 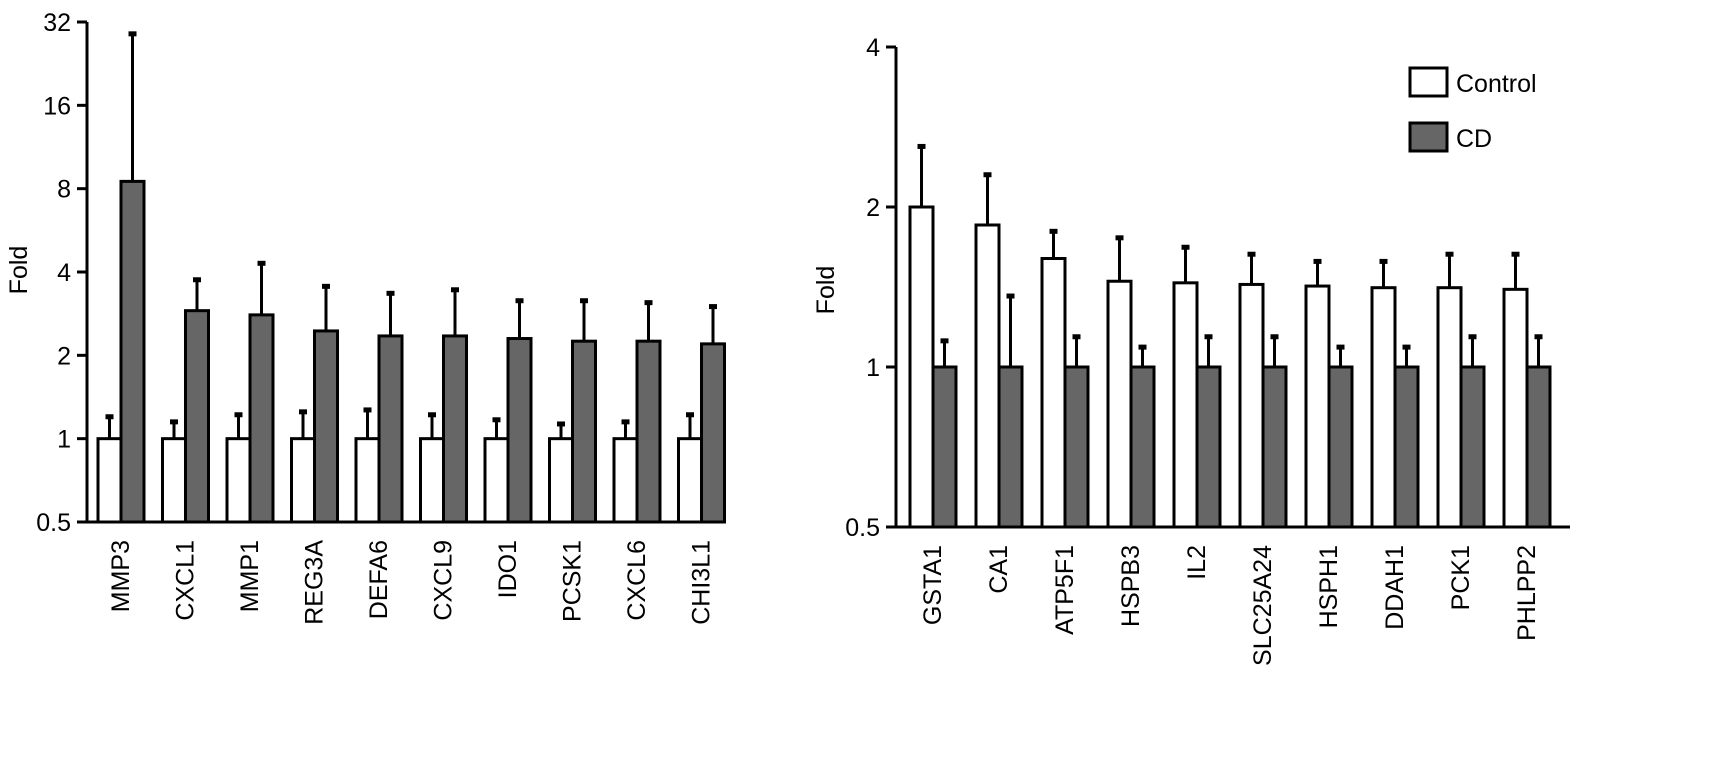 I want to click on category-label-slc25a24: SLC25A24, so click(x=1263, y=605).